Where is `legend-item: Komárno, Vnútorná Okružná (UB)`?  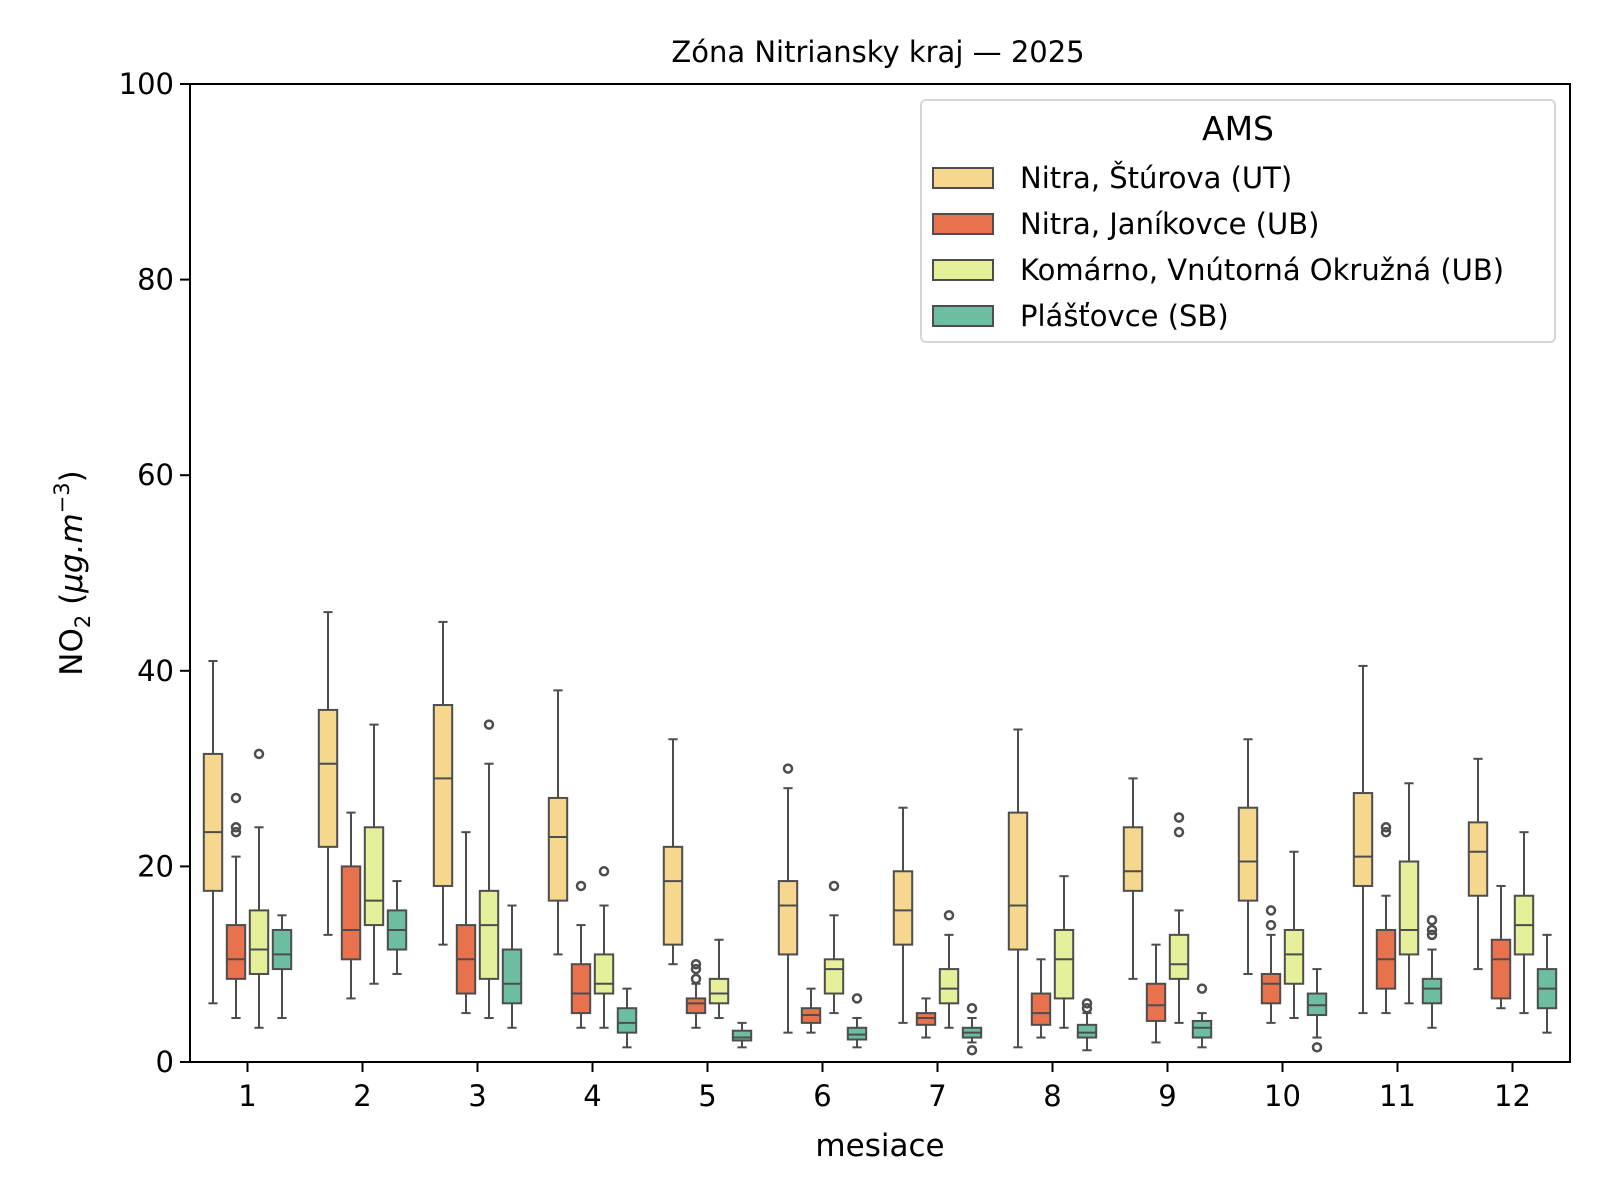
legend-item: Komárno, Vnútorná Okružná (UB) is located at coordinates (1218, 270).